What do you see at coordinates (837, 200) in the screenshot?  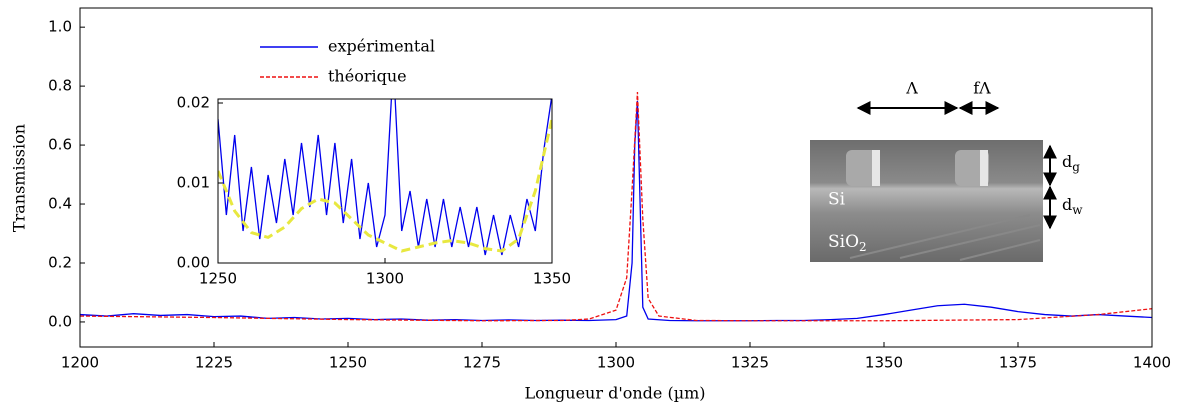 I see `si-label: Si` at bounding box center [837, 200].